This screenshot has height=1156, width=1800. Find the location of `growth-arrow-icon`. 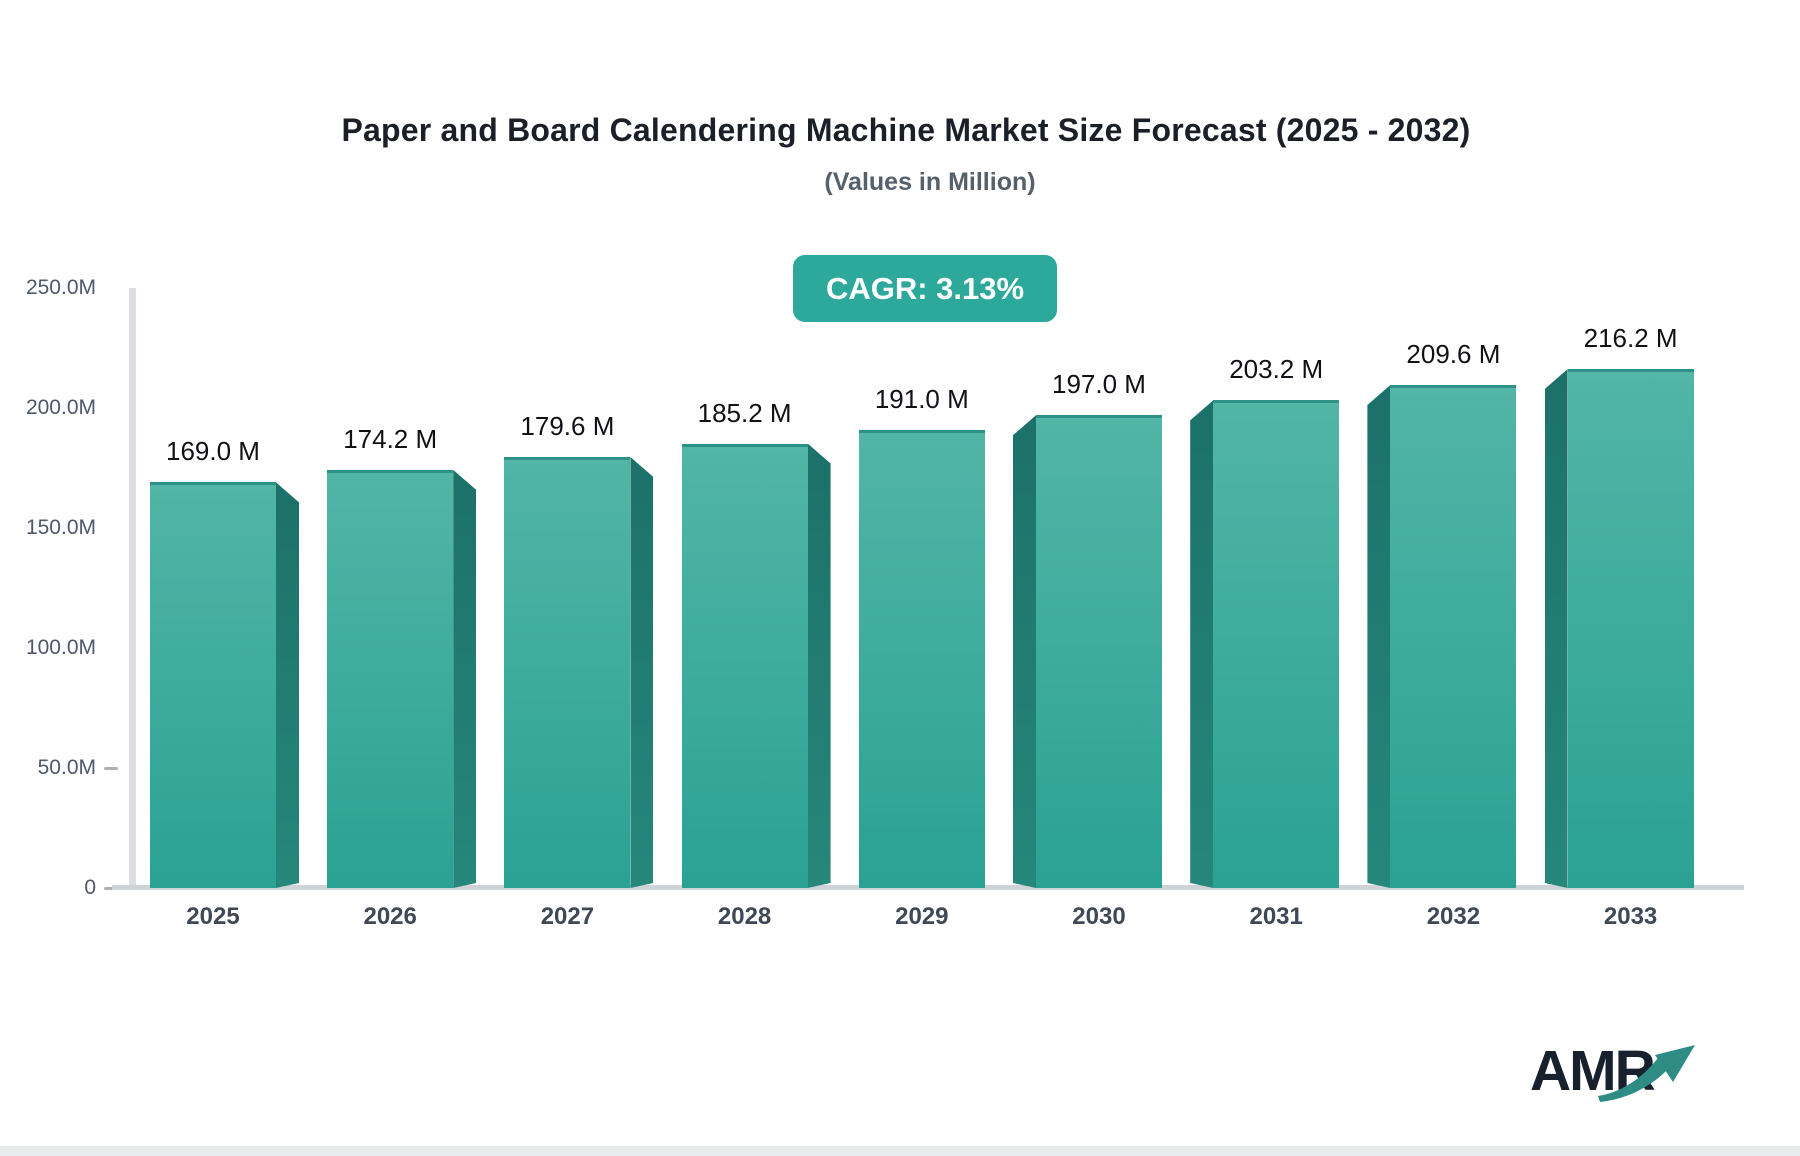

growth-arrow-icon is located at coordinates (1646, 1073).